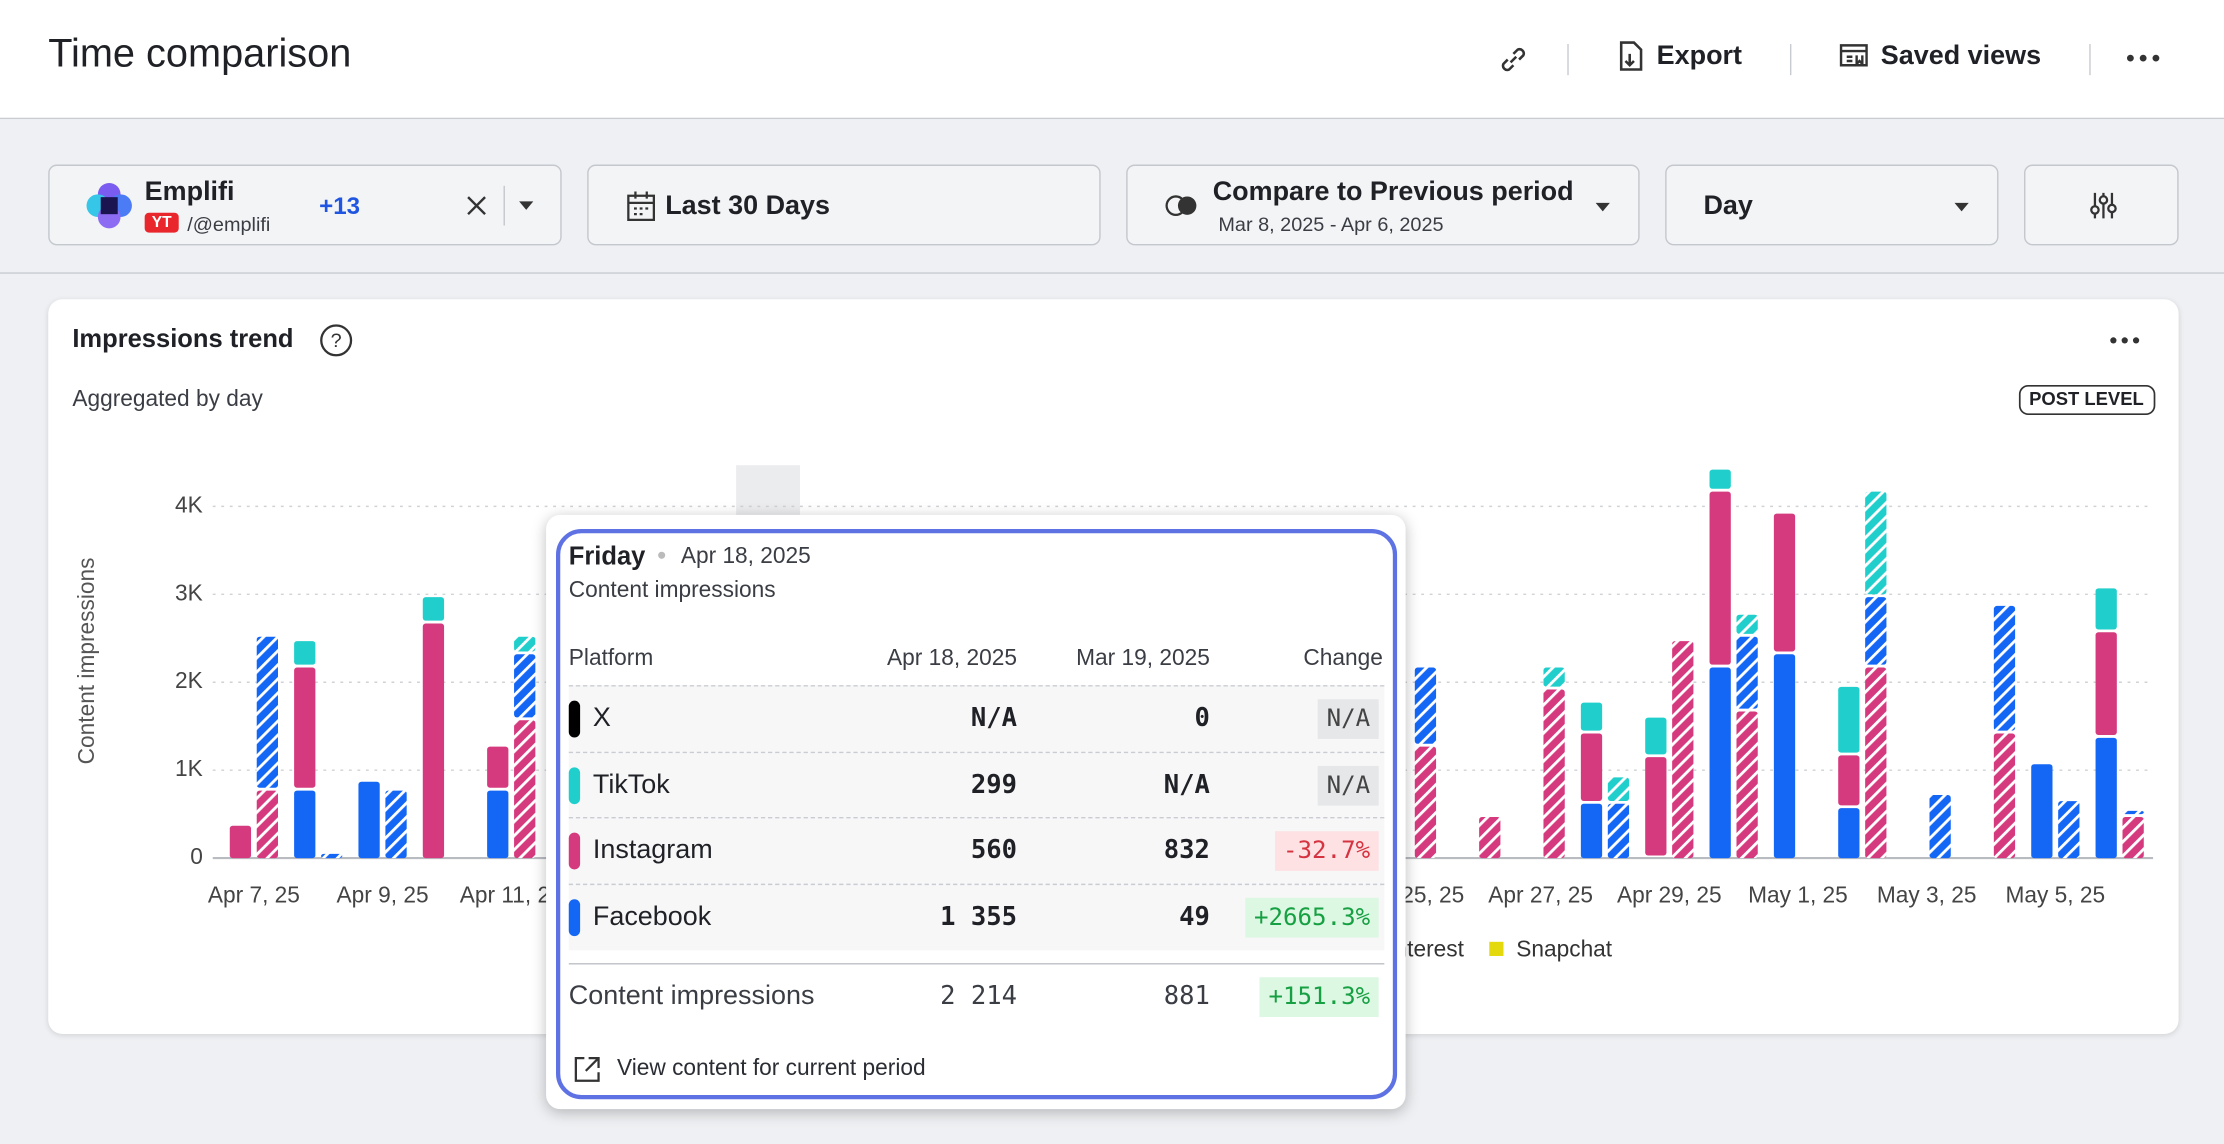 Image resolution: width=2224 pixels, height=1144 pixels. I want to click on saved-views-button: Saved views, so click(1939, 57).